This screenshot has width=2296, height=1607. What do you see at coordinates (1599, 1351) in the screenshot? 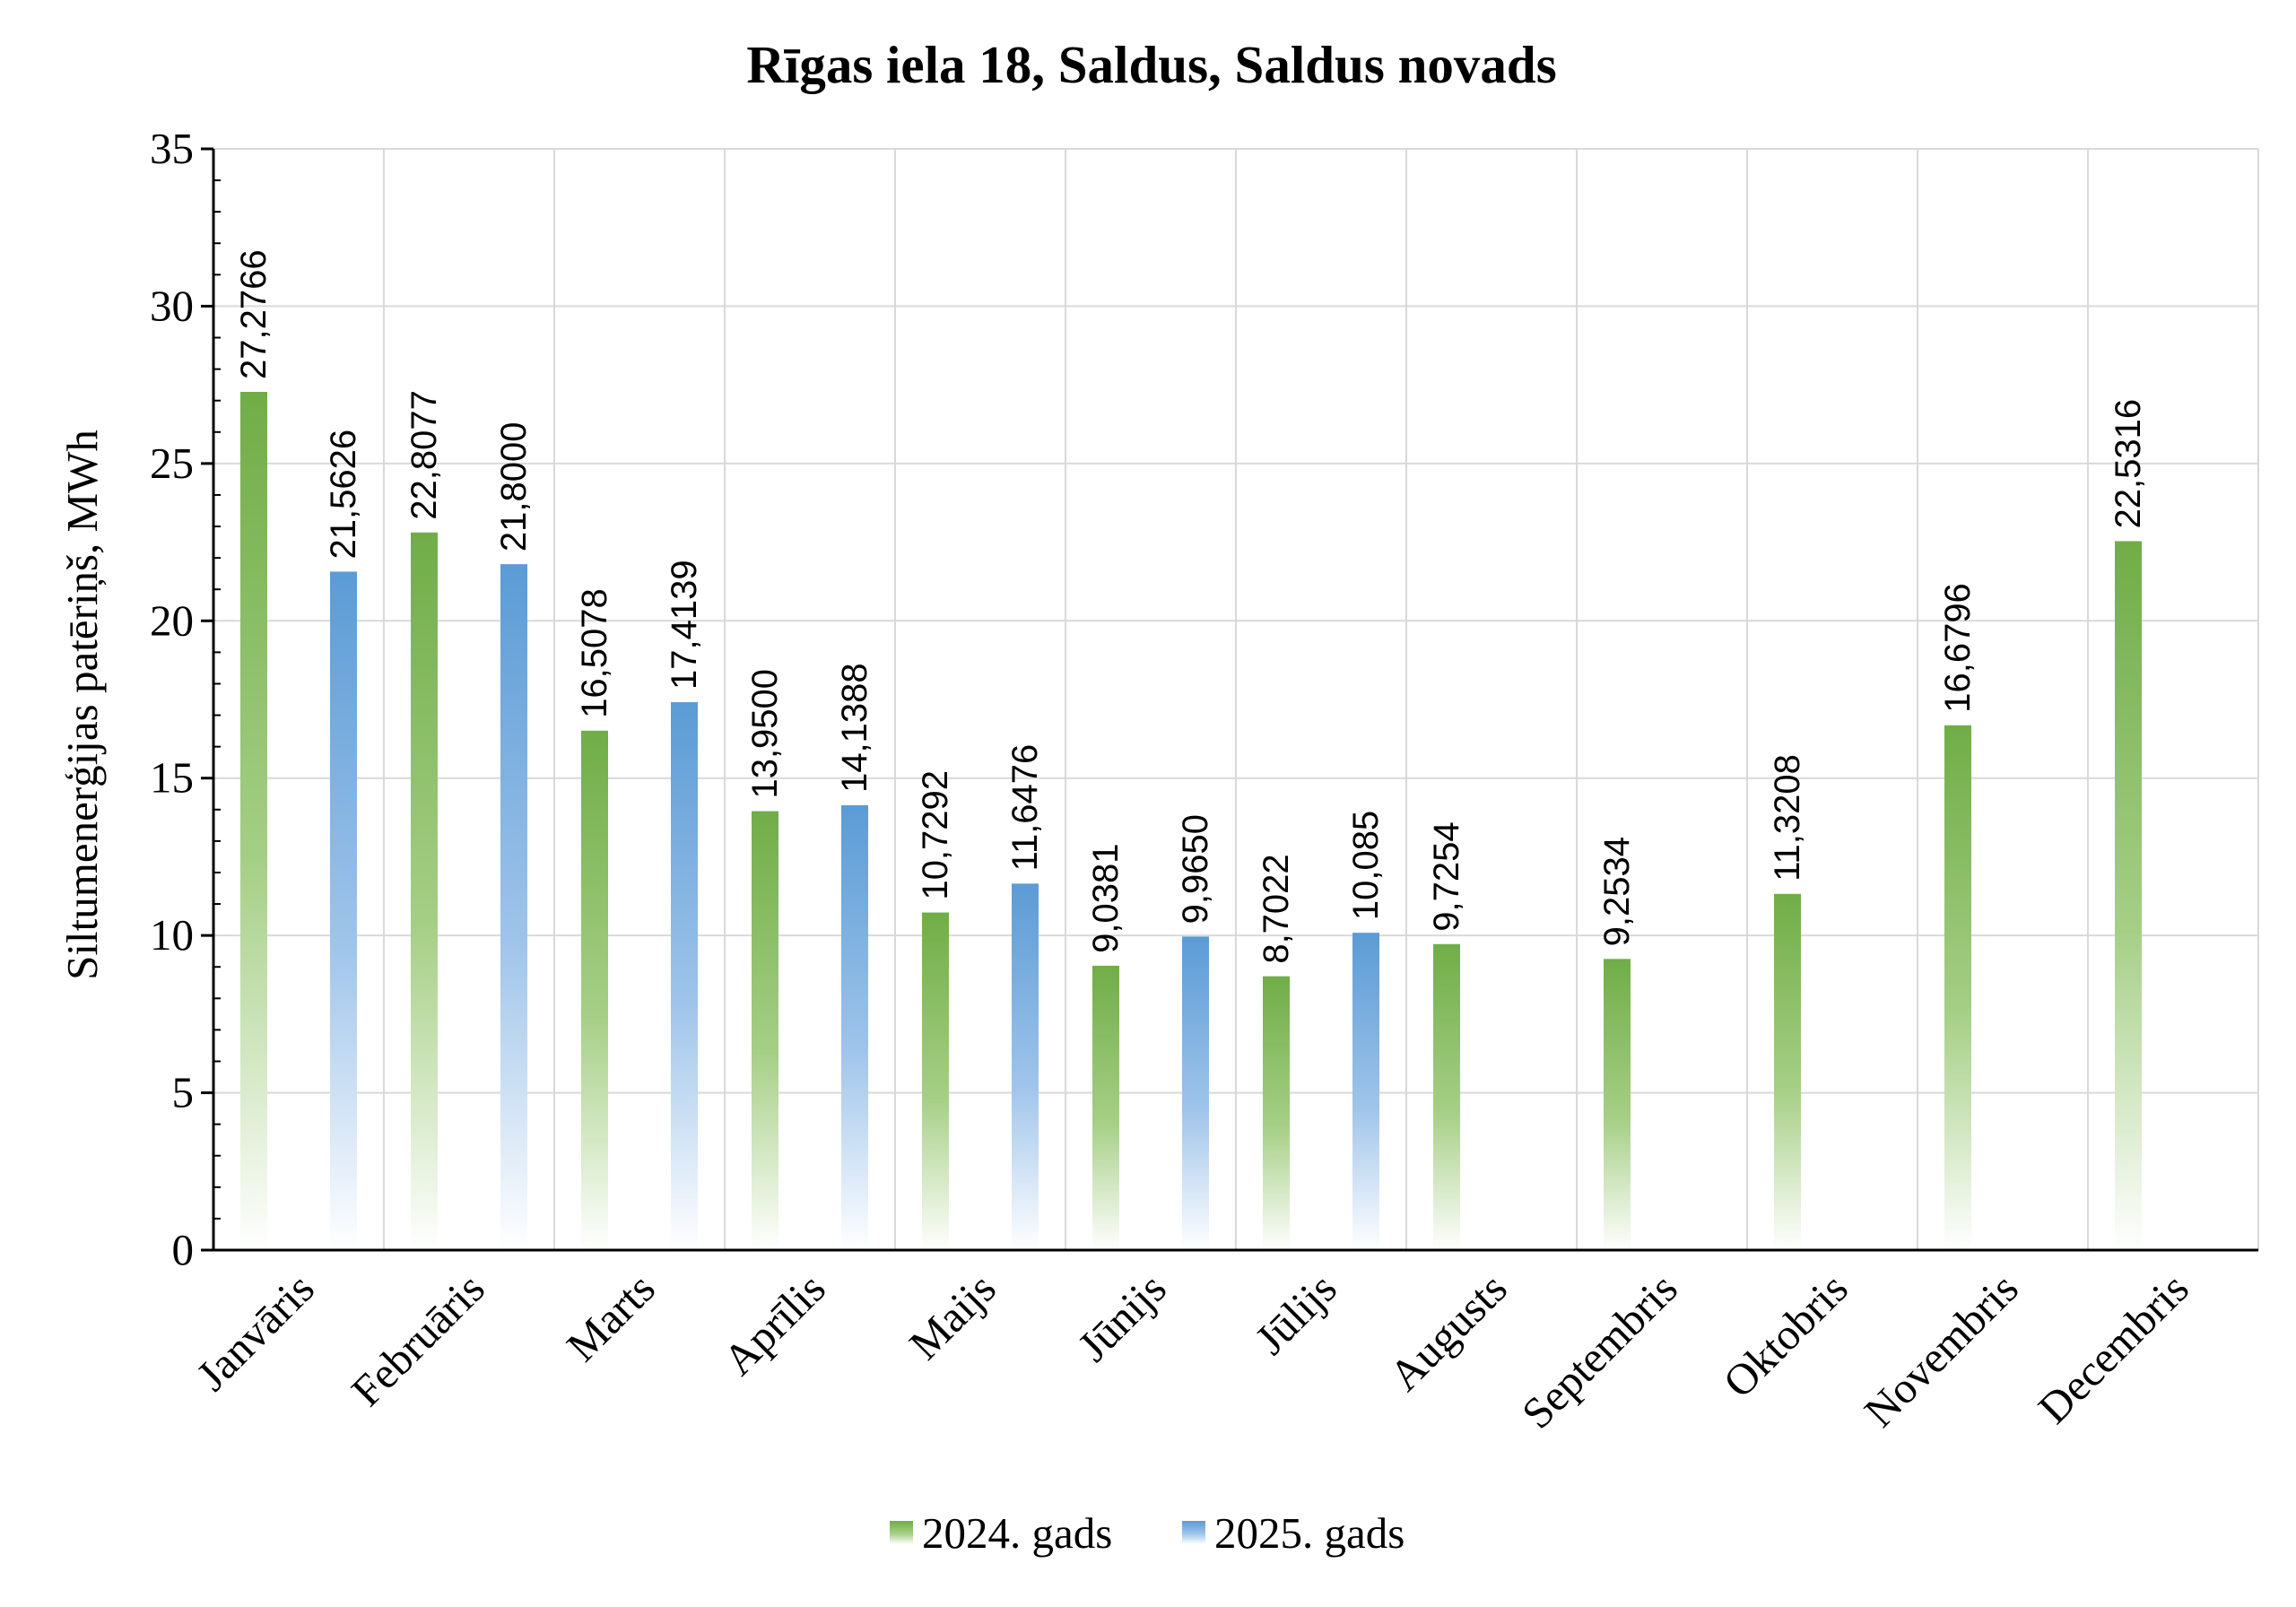
I see `x-tick-label: Septembris` at bounding box center [1599, 1351].